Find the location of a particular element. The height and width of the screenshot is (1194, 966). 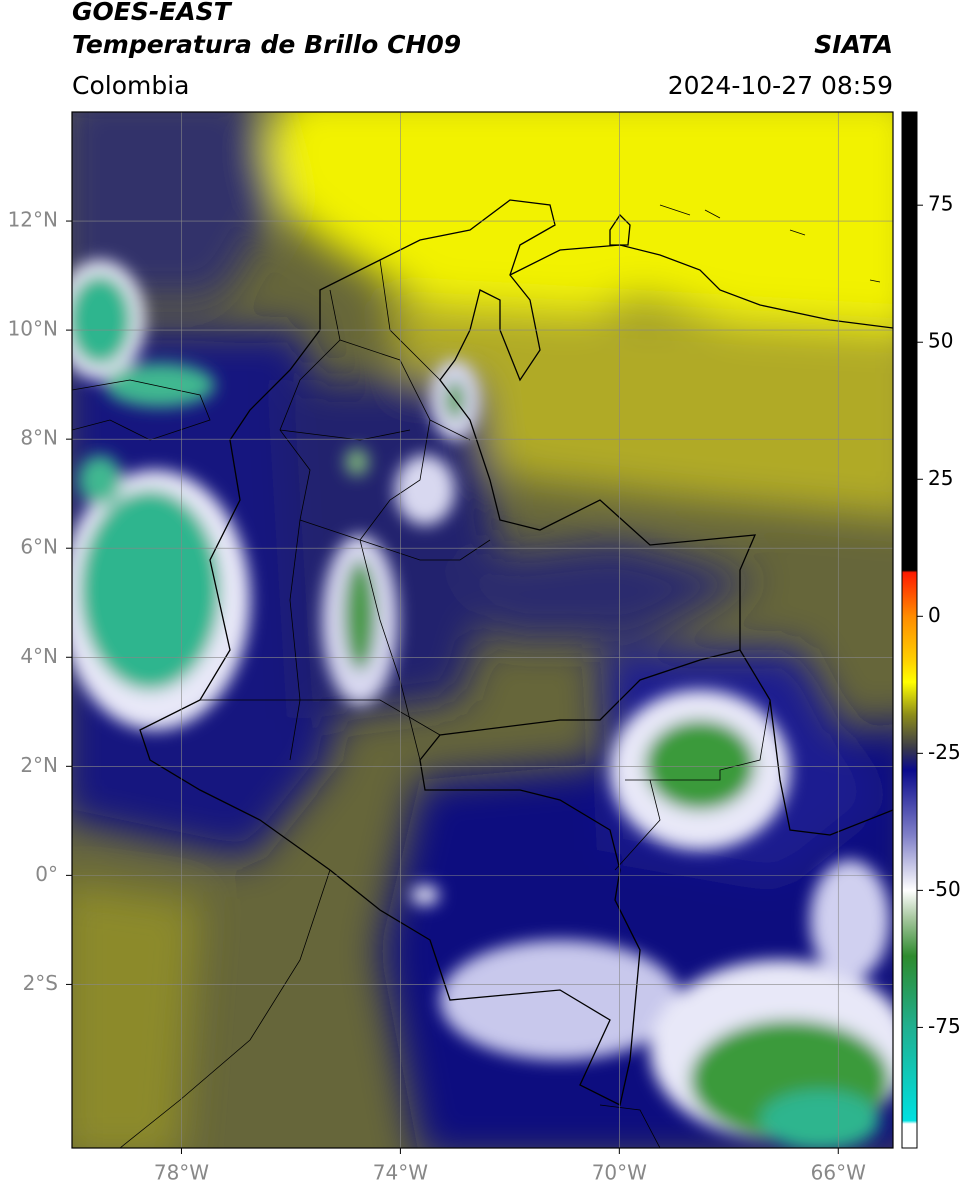

y-tick-label: 4°N is located at coordinates (39, 656).